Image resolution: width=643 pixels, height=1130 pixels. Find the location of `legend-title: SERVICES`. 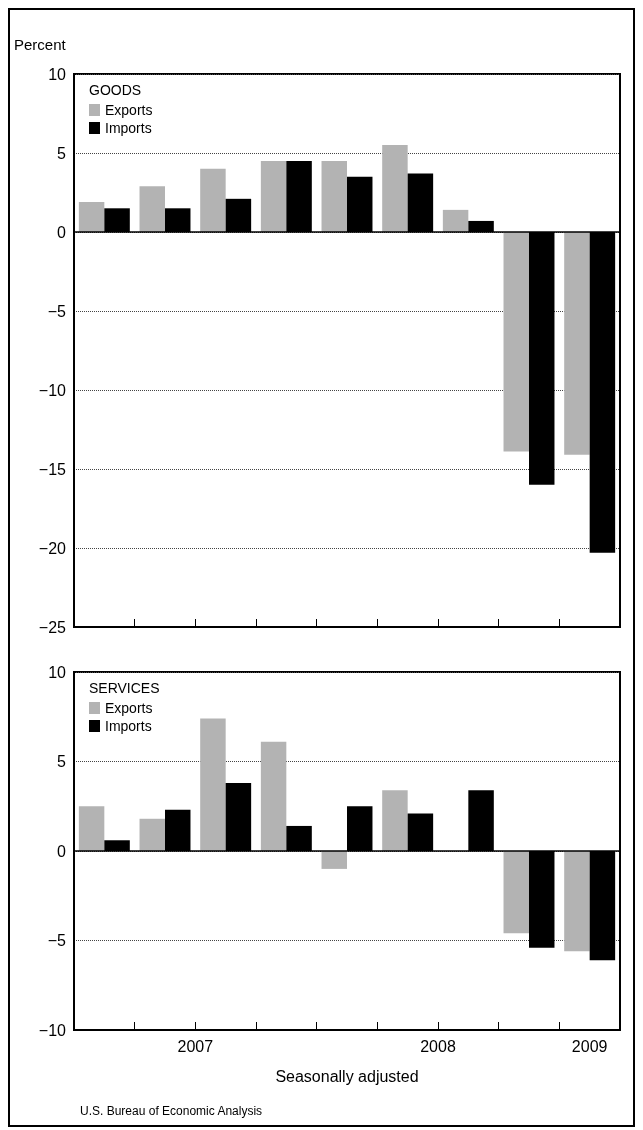

legend-title: SERVICES is located at coordinates (124, 688).